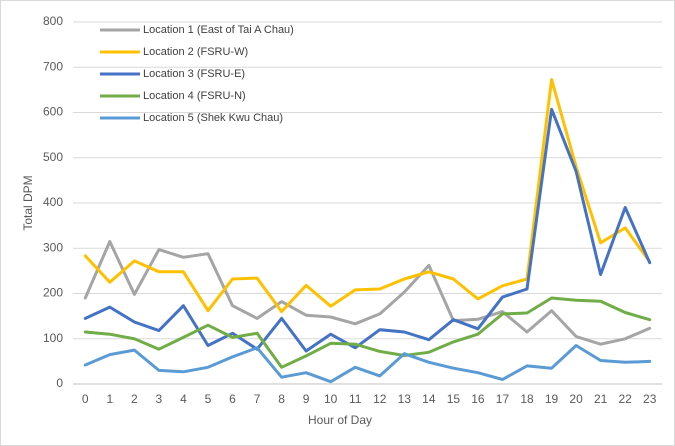  I want to click on x-tick-label: 8, so click(281, 399).